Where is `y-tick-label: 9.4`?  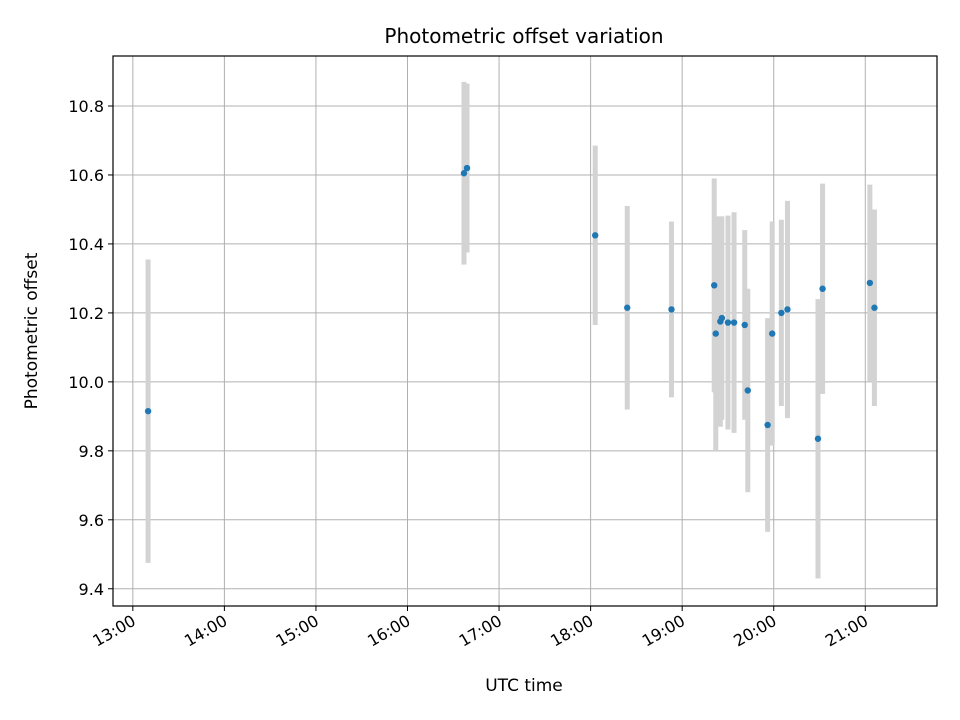 y-tick-label: 9.4 is located at coordinates (91, 589).